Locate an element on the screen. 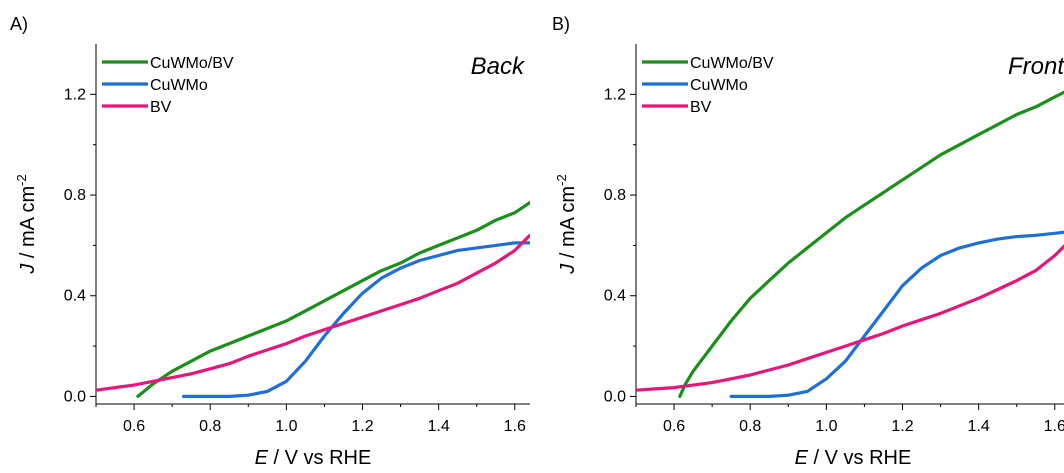  panel-label: B) is located at coordinates (561, 24).